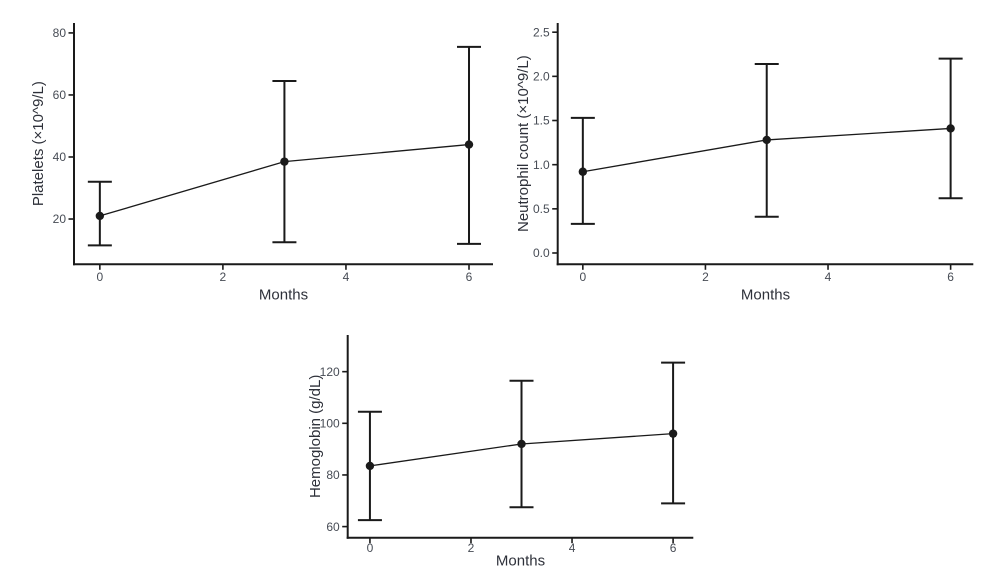 The width and height of the screenshot is (1005, 582). What do you see at coordinates (541, 32) in the screenshot?
I see `y-tick-label: 2.5` at bounding box center [541, 32].